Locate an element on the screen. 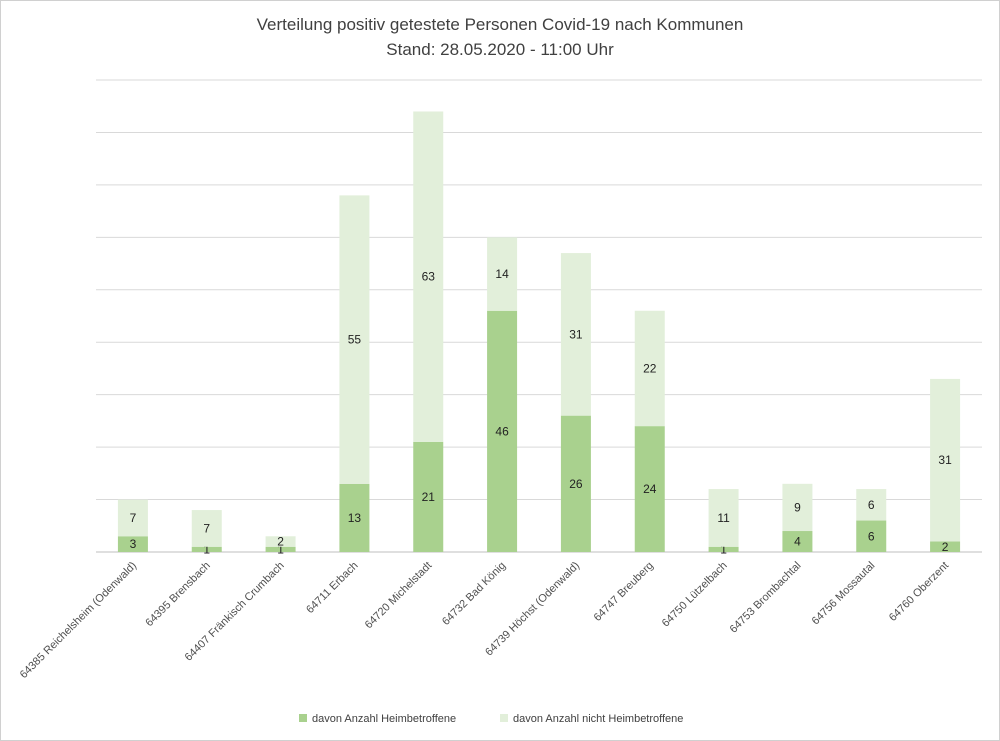 This screenshot has height=741, width=1000. bar-value-label: 14 is located at coordinates (502, 274).